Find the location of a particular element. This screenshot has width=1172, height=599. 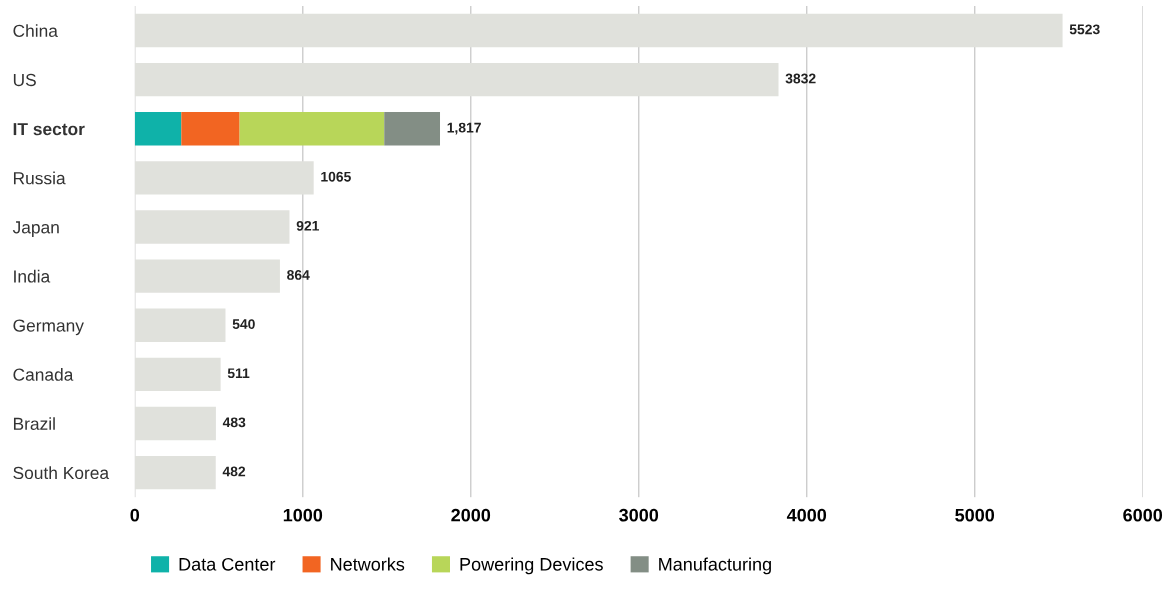

y-tick-label: India is located at coordinates (32, 276).